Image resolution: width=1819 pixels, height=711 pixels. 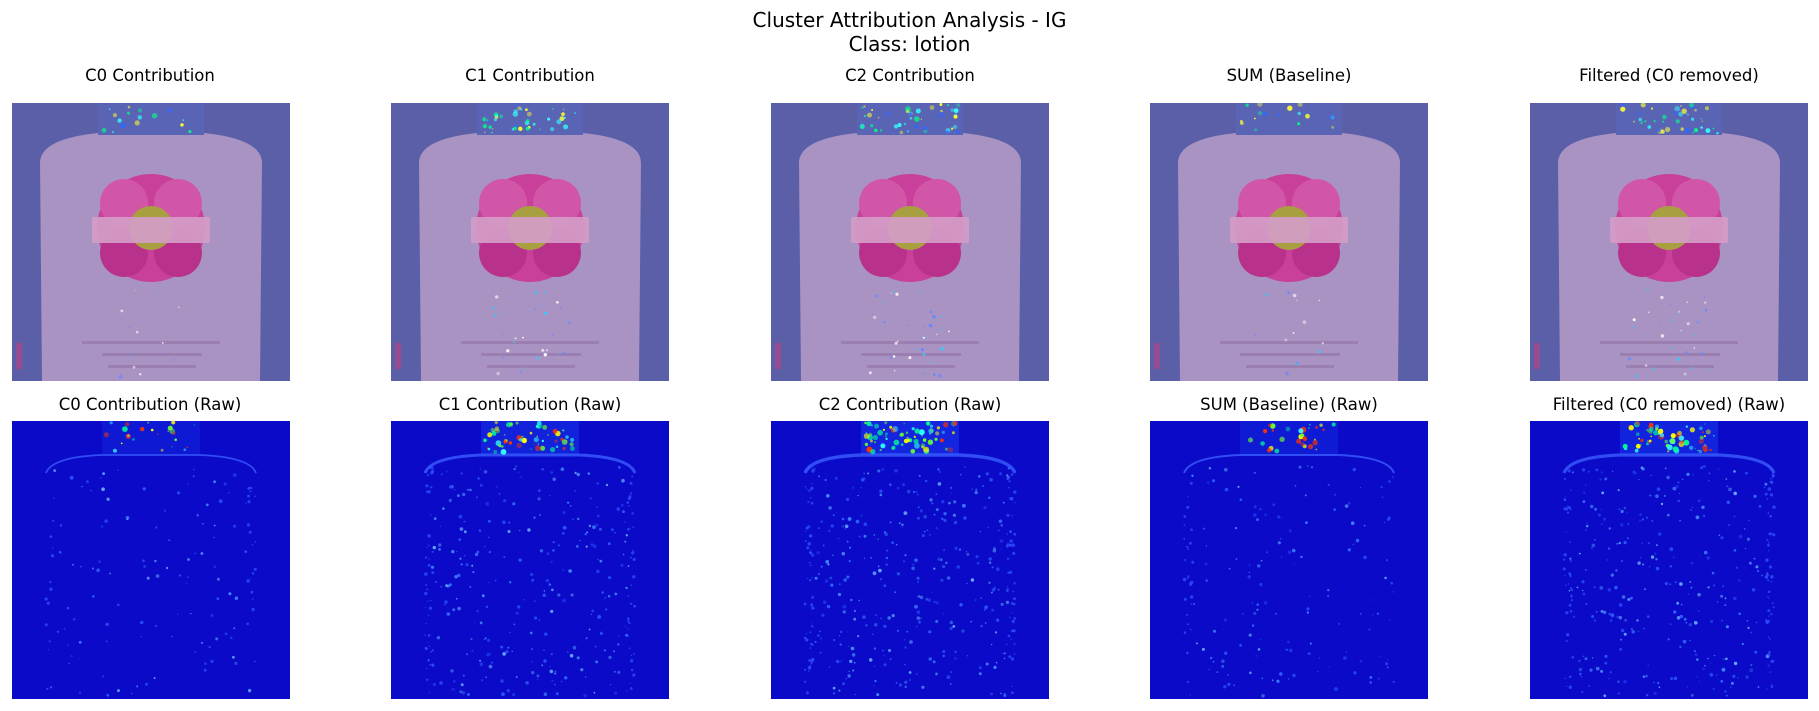 What do you see at coordinates (910, 560) in the screenshot?
I see `c2-raw-heatmap` at bounding box center [910, 560].